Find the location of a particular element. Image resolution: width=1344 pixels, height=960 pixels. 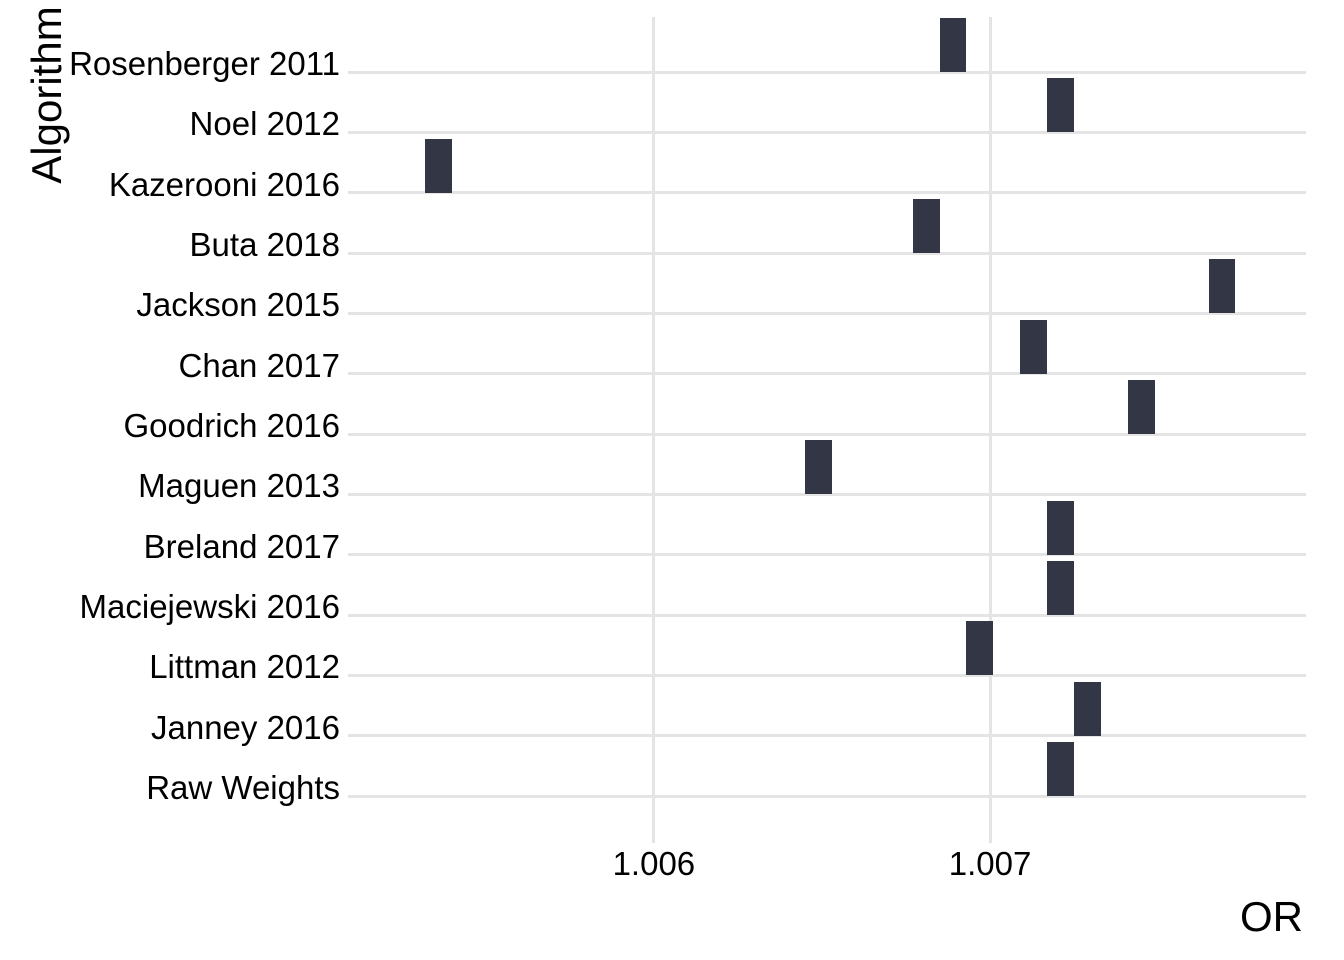

category-label: Kazerooni 2016 is located at coordinates (224, 184).